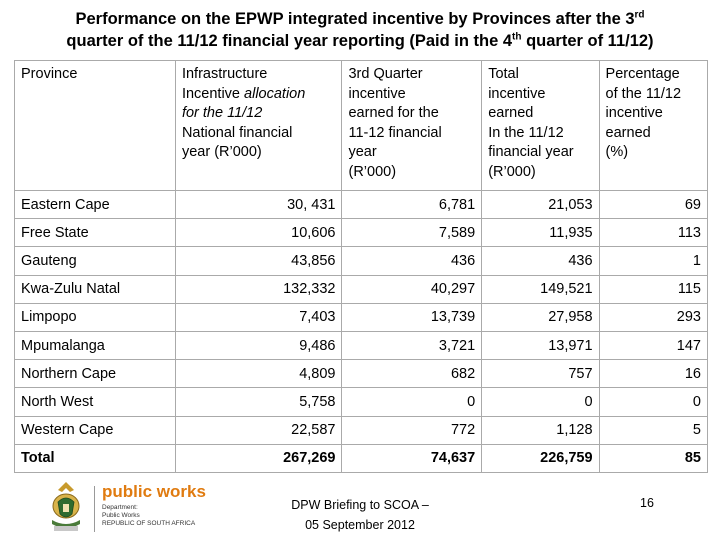 Image resolution: width=720 pixels, height=540 pixels. What do you see at coordinates (540, 402) in the screenshot?
I see `cell-total-earned: 0` at bounding box center [540, 402].